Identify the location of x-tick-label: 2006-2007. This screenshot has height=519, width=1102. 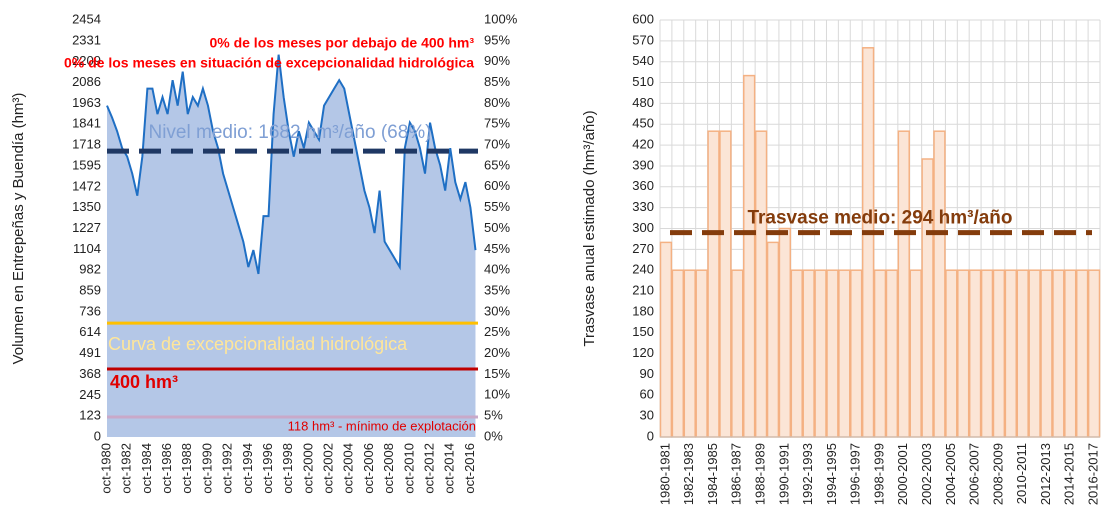
(974, 474).